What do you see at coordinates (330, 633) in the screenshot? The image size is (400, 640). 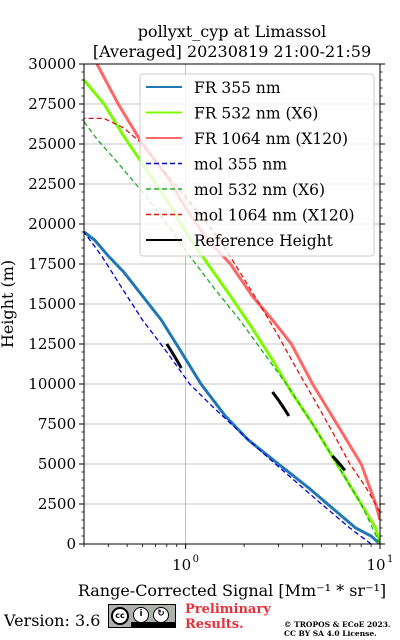 I see `copyright-line-2: CC BY SA 4.0 License.` at bounding box center [330, 633].